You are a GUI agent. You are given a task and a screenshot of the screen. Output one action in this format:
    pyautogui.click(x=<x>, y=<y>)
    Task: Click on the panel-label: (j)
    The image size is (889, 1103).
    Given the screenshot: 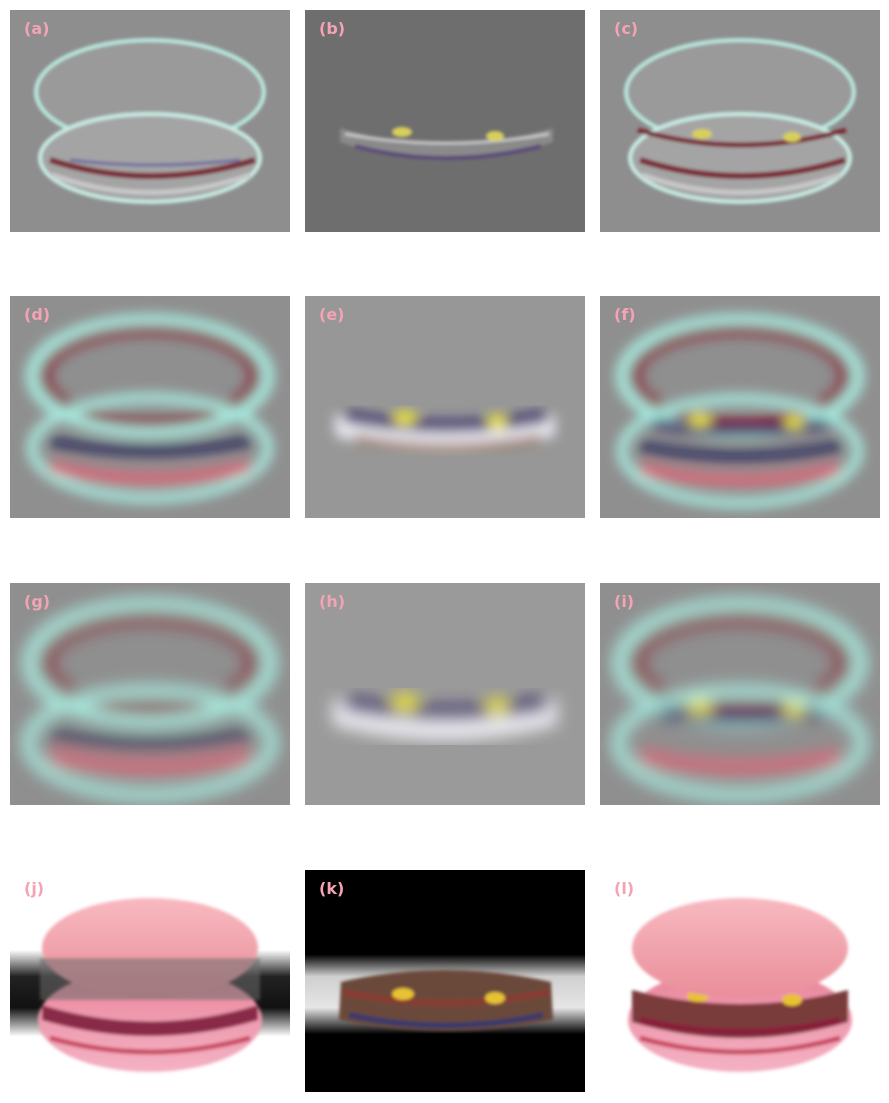 What is the action you would take?
    pyautogui.click(x=34, y=888)
    